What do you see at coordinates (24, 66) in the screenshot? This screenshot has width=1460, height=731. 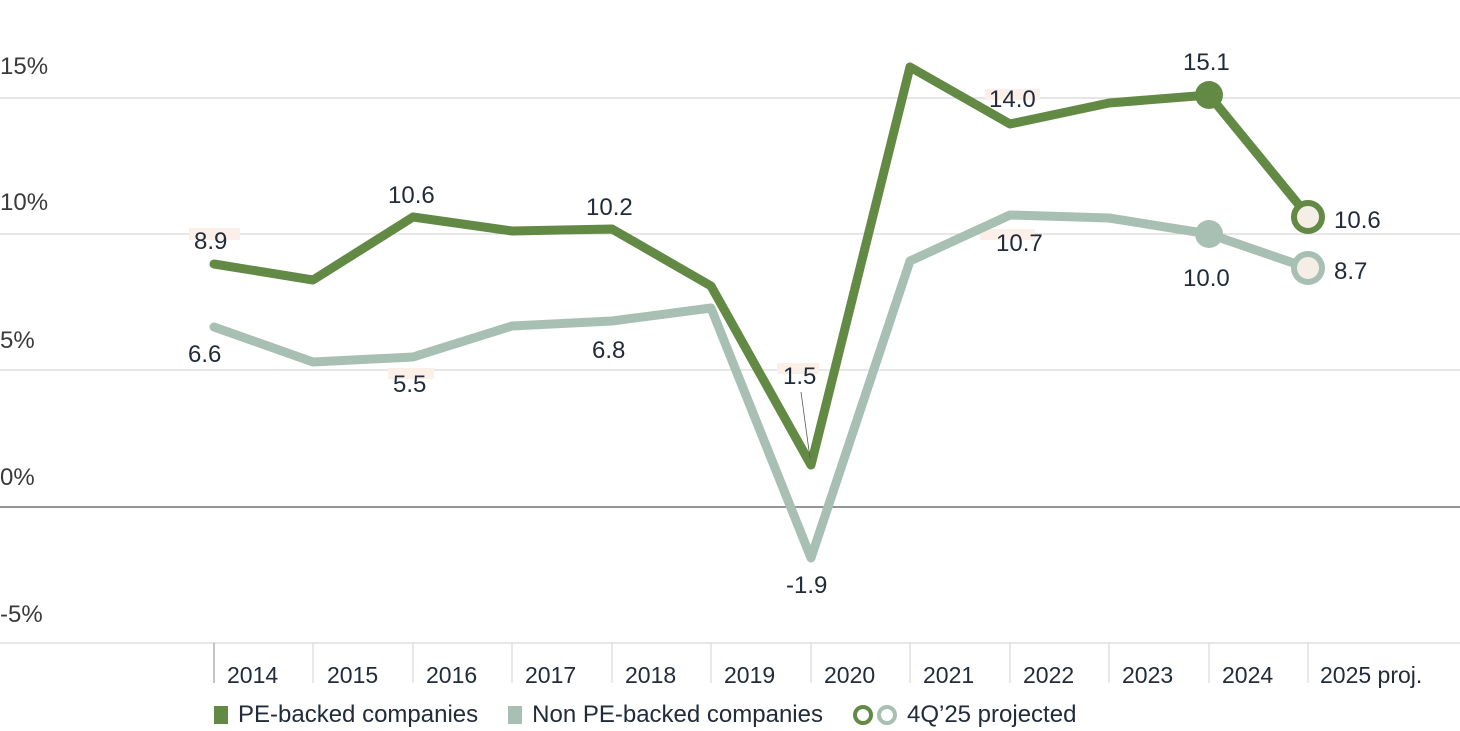 I see `y-tick-label: 15%` at bounding box center [24, 66].